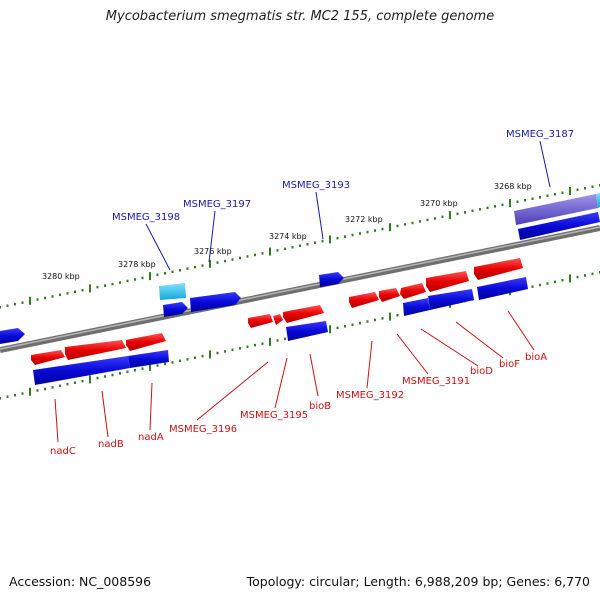  I want to click on gene-label: MSMEG_3191, so click(436, 381).